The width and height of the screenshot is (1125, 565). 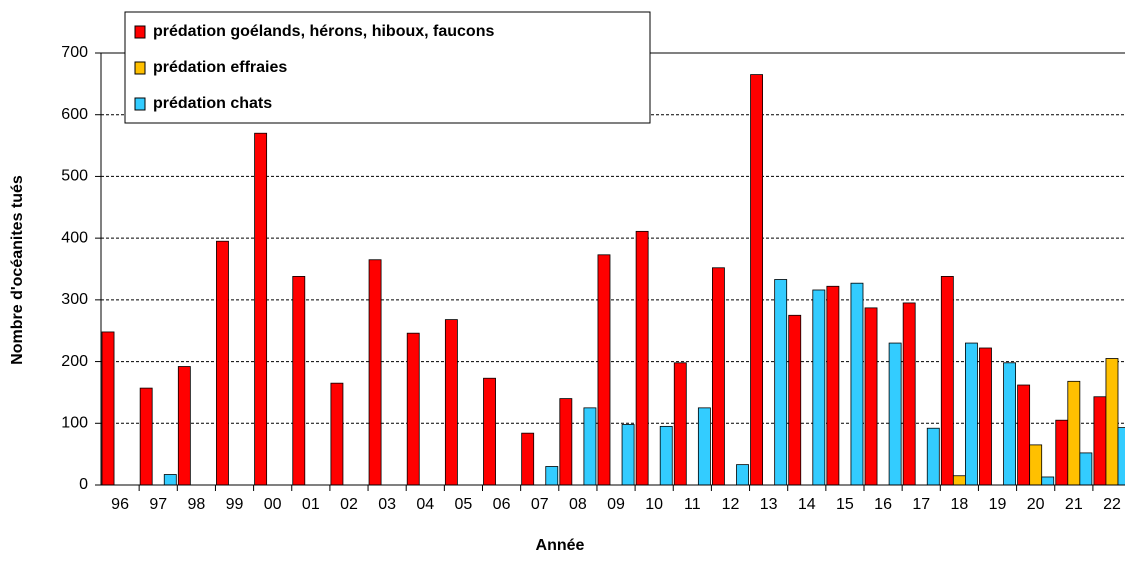 What do you see at coordinates (560, 545) in the screenshot?
I see `x-axis-label: Année` at bounding box center [560, 545].